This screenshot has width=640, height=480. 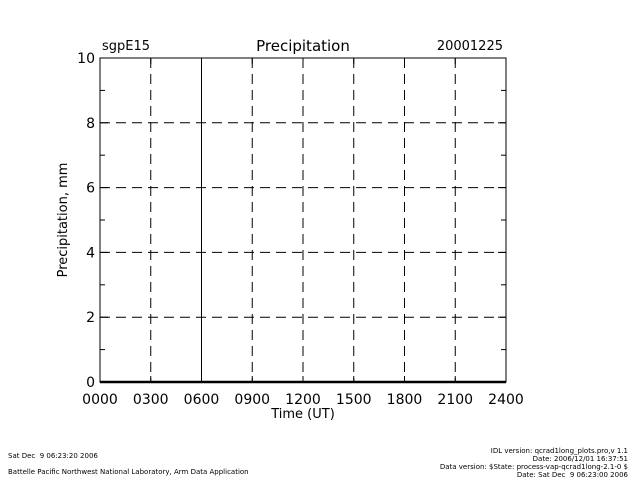 I want to click on y-tick-labels: 0 2 4 6 8 10, so click(x=86, y=221).